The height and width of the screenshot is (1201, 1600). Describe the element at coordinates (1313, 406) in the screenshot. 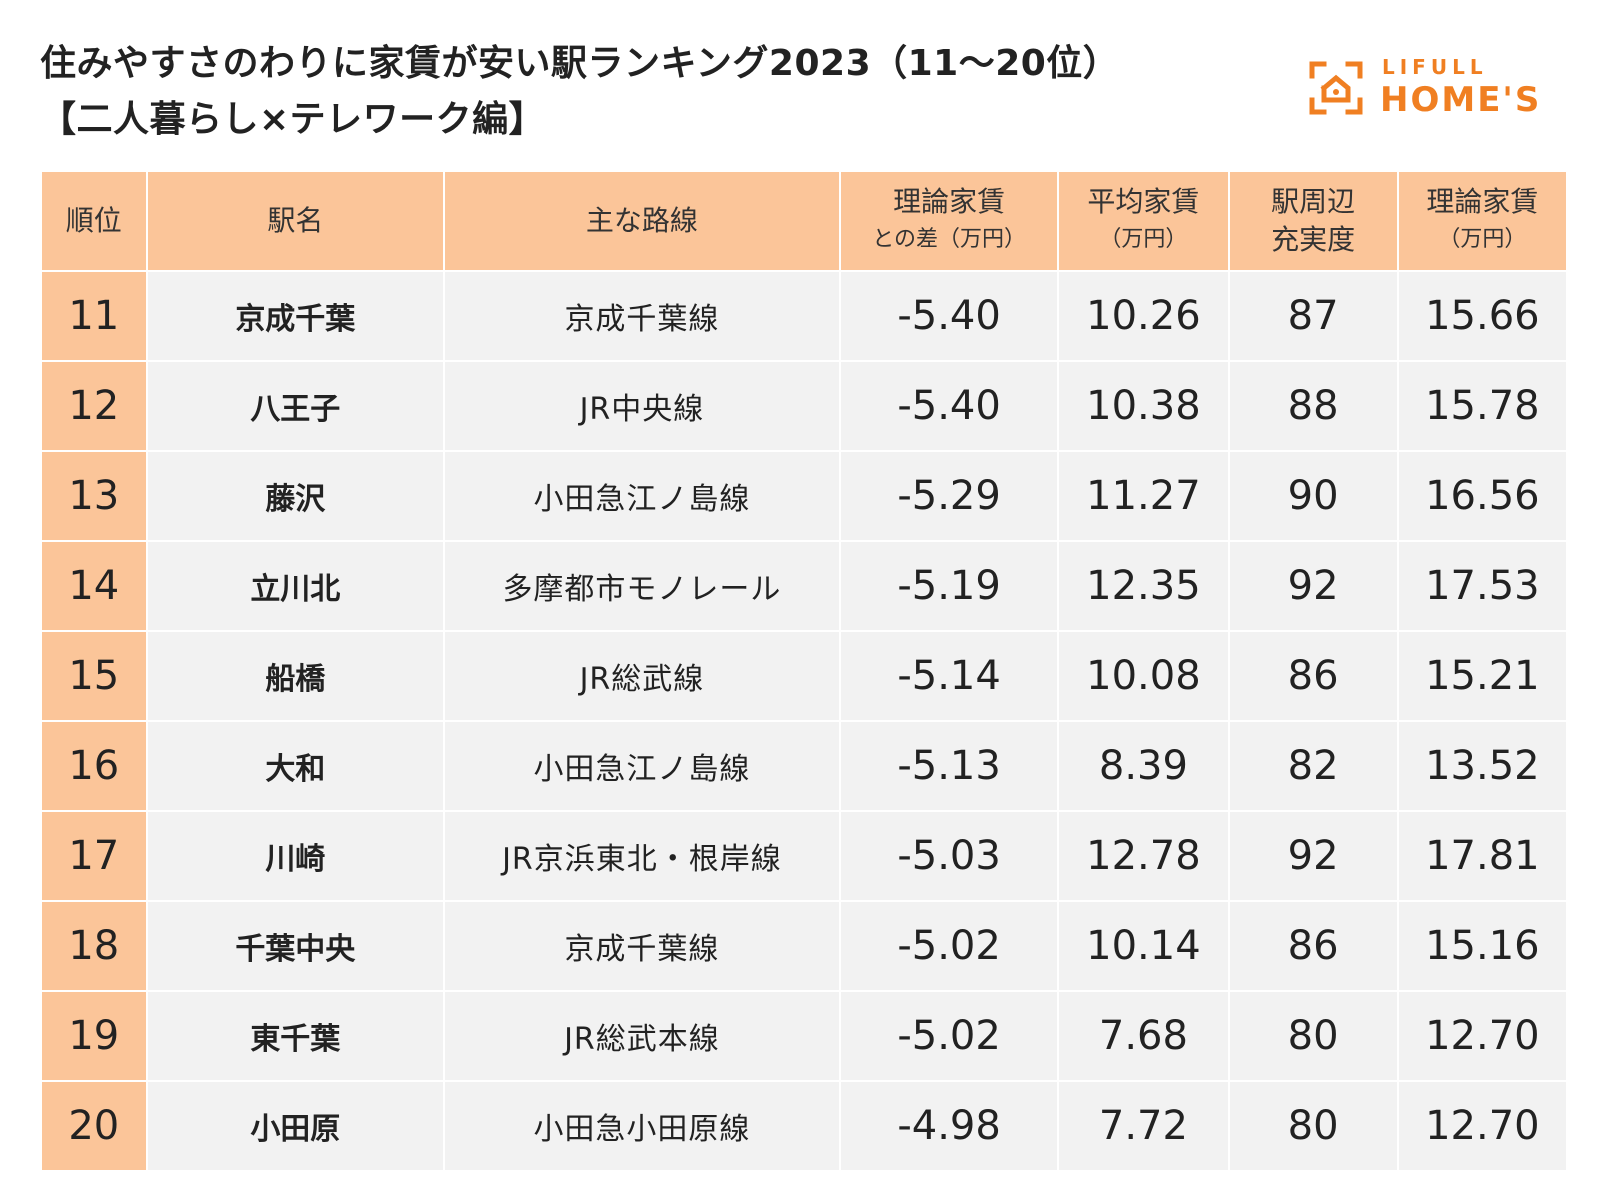

I see `score-value: 88` at that location.